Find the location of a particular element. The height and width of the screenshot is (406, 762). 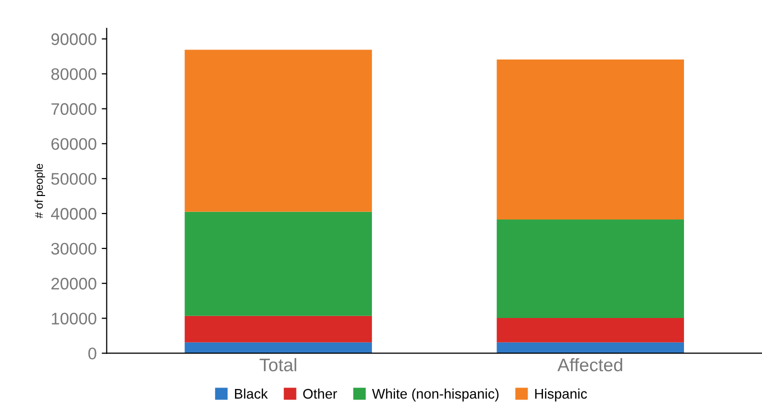

y-tick-label: 90000 is located at coordinates (73, 39).